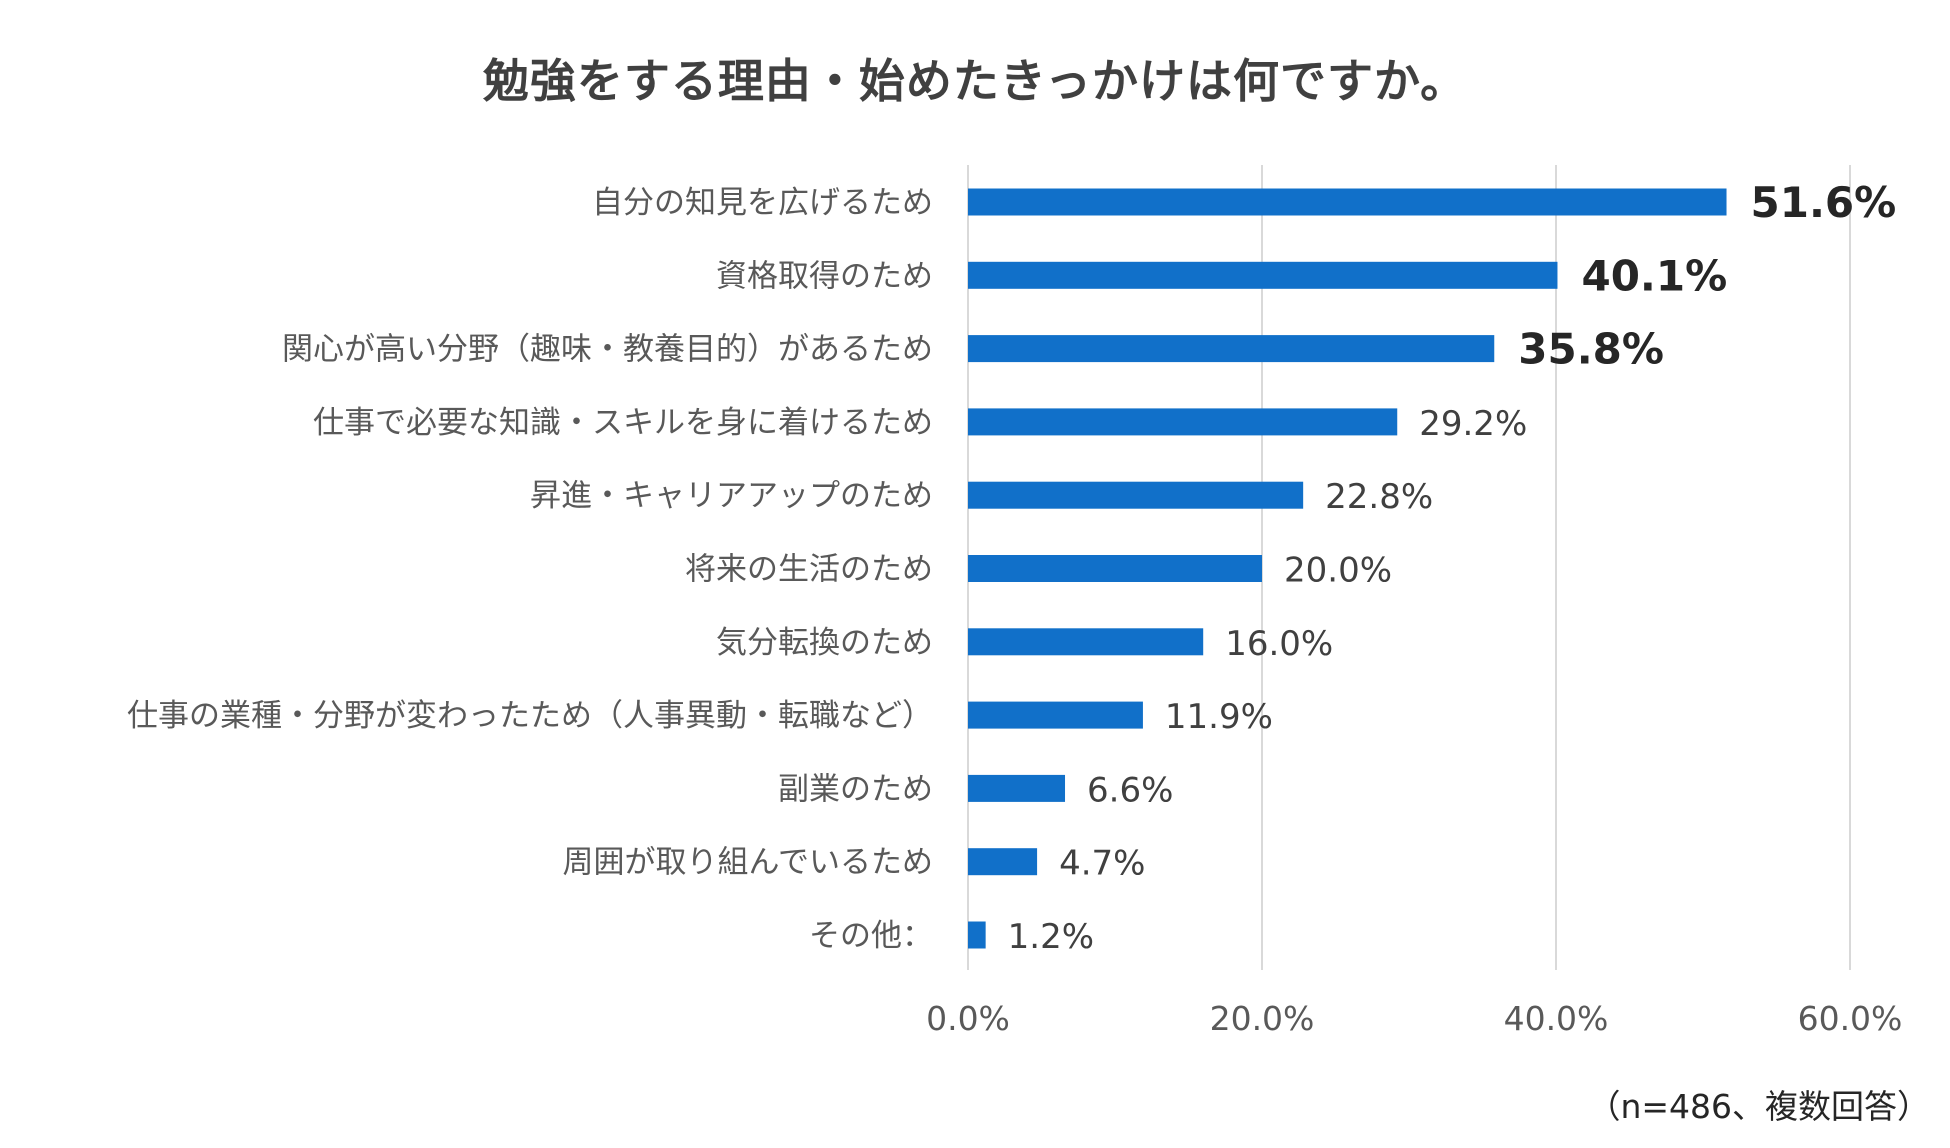 The height and width of the screenshot is (1148, 1950). Describe the element at coordinates (607, 350) in the screenshot. I see `category-label: 関心が高い分野（趣味・教養目的）があるため` at that location.